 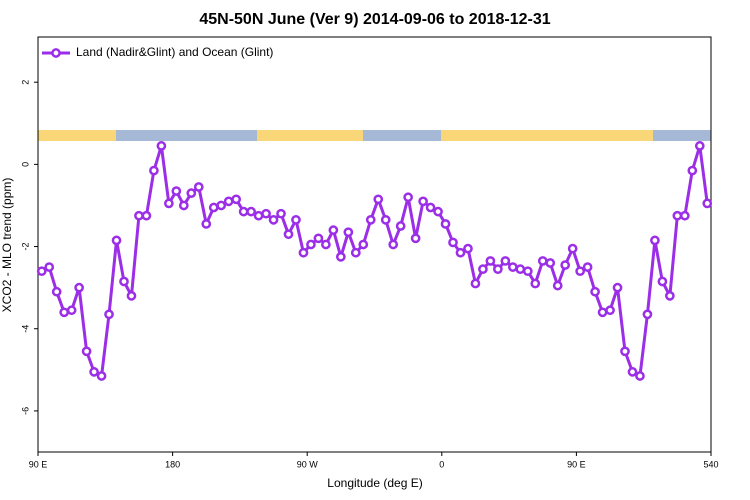 What do you see at coordinates (25, 411) in the screenshot?
I see `y-tick-label: -6` at bounding box center [25, 411].